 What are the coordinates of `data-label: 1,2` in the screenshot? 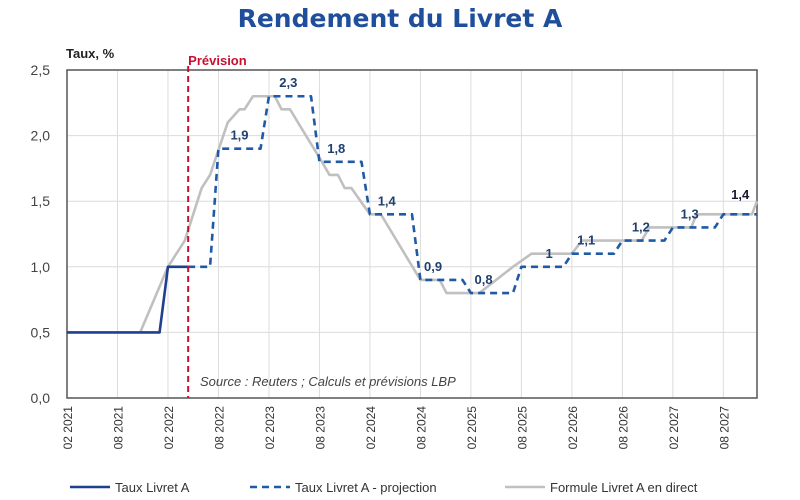 It's located at (641, 227).